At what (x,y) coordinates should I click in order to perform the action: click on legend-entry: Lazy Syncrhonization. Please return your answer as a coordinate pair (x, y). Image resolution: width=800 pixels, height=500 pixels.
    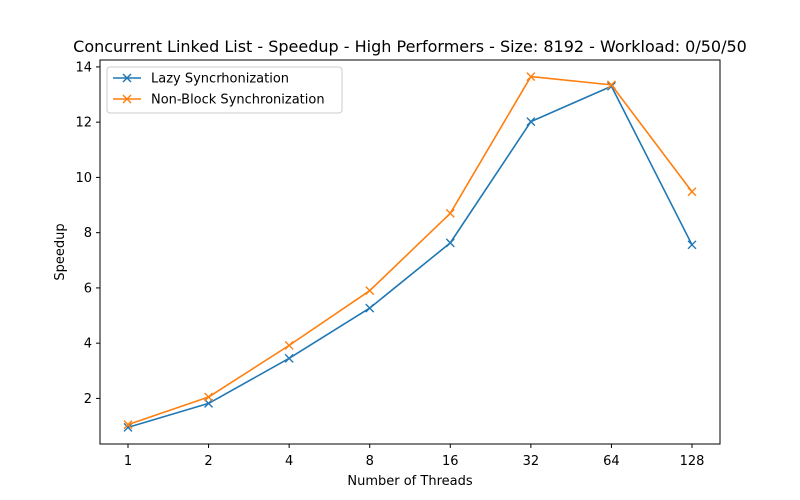
    Looking at the image, I should click on (201, 79).